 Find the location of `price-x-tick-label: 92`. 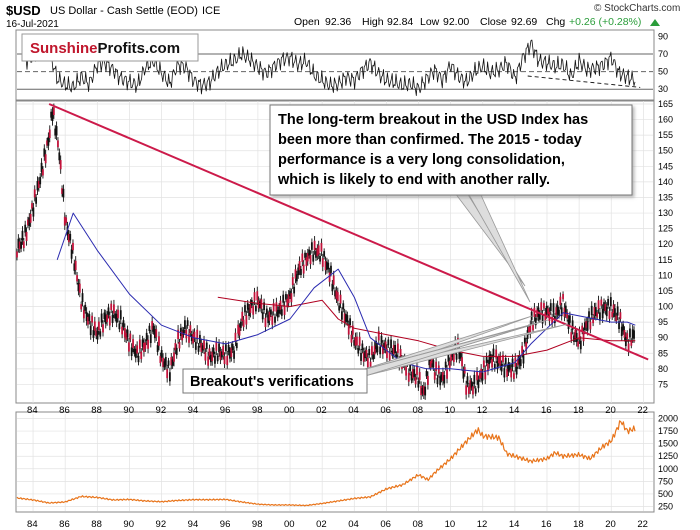

price-x-tick-label: 92 is located at coordinates (161, 410).